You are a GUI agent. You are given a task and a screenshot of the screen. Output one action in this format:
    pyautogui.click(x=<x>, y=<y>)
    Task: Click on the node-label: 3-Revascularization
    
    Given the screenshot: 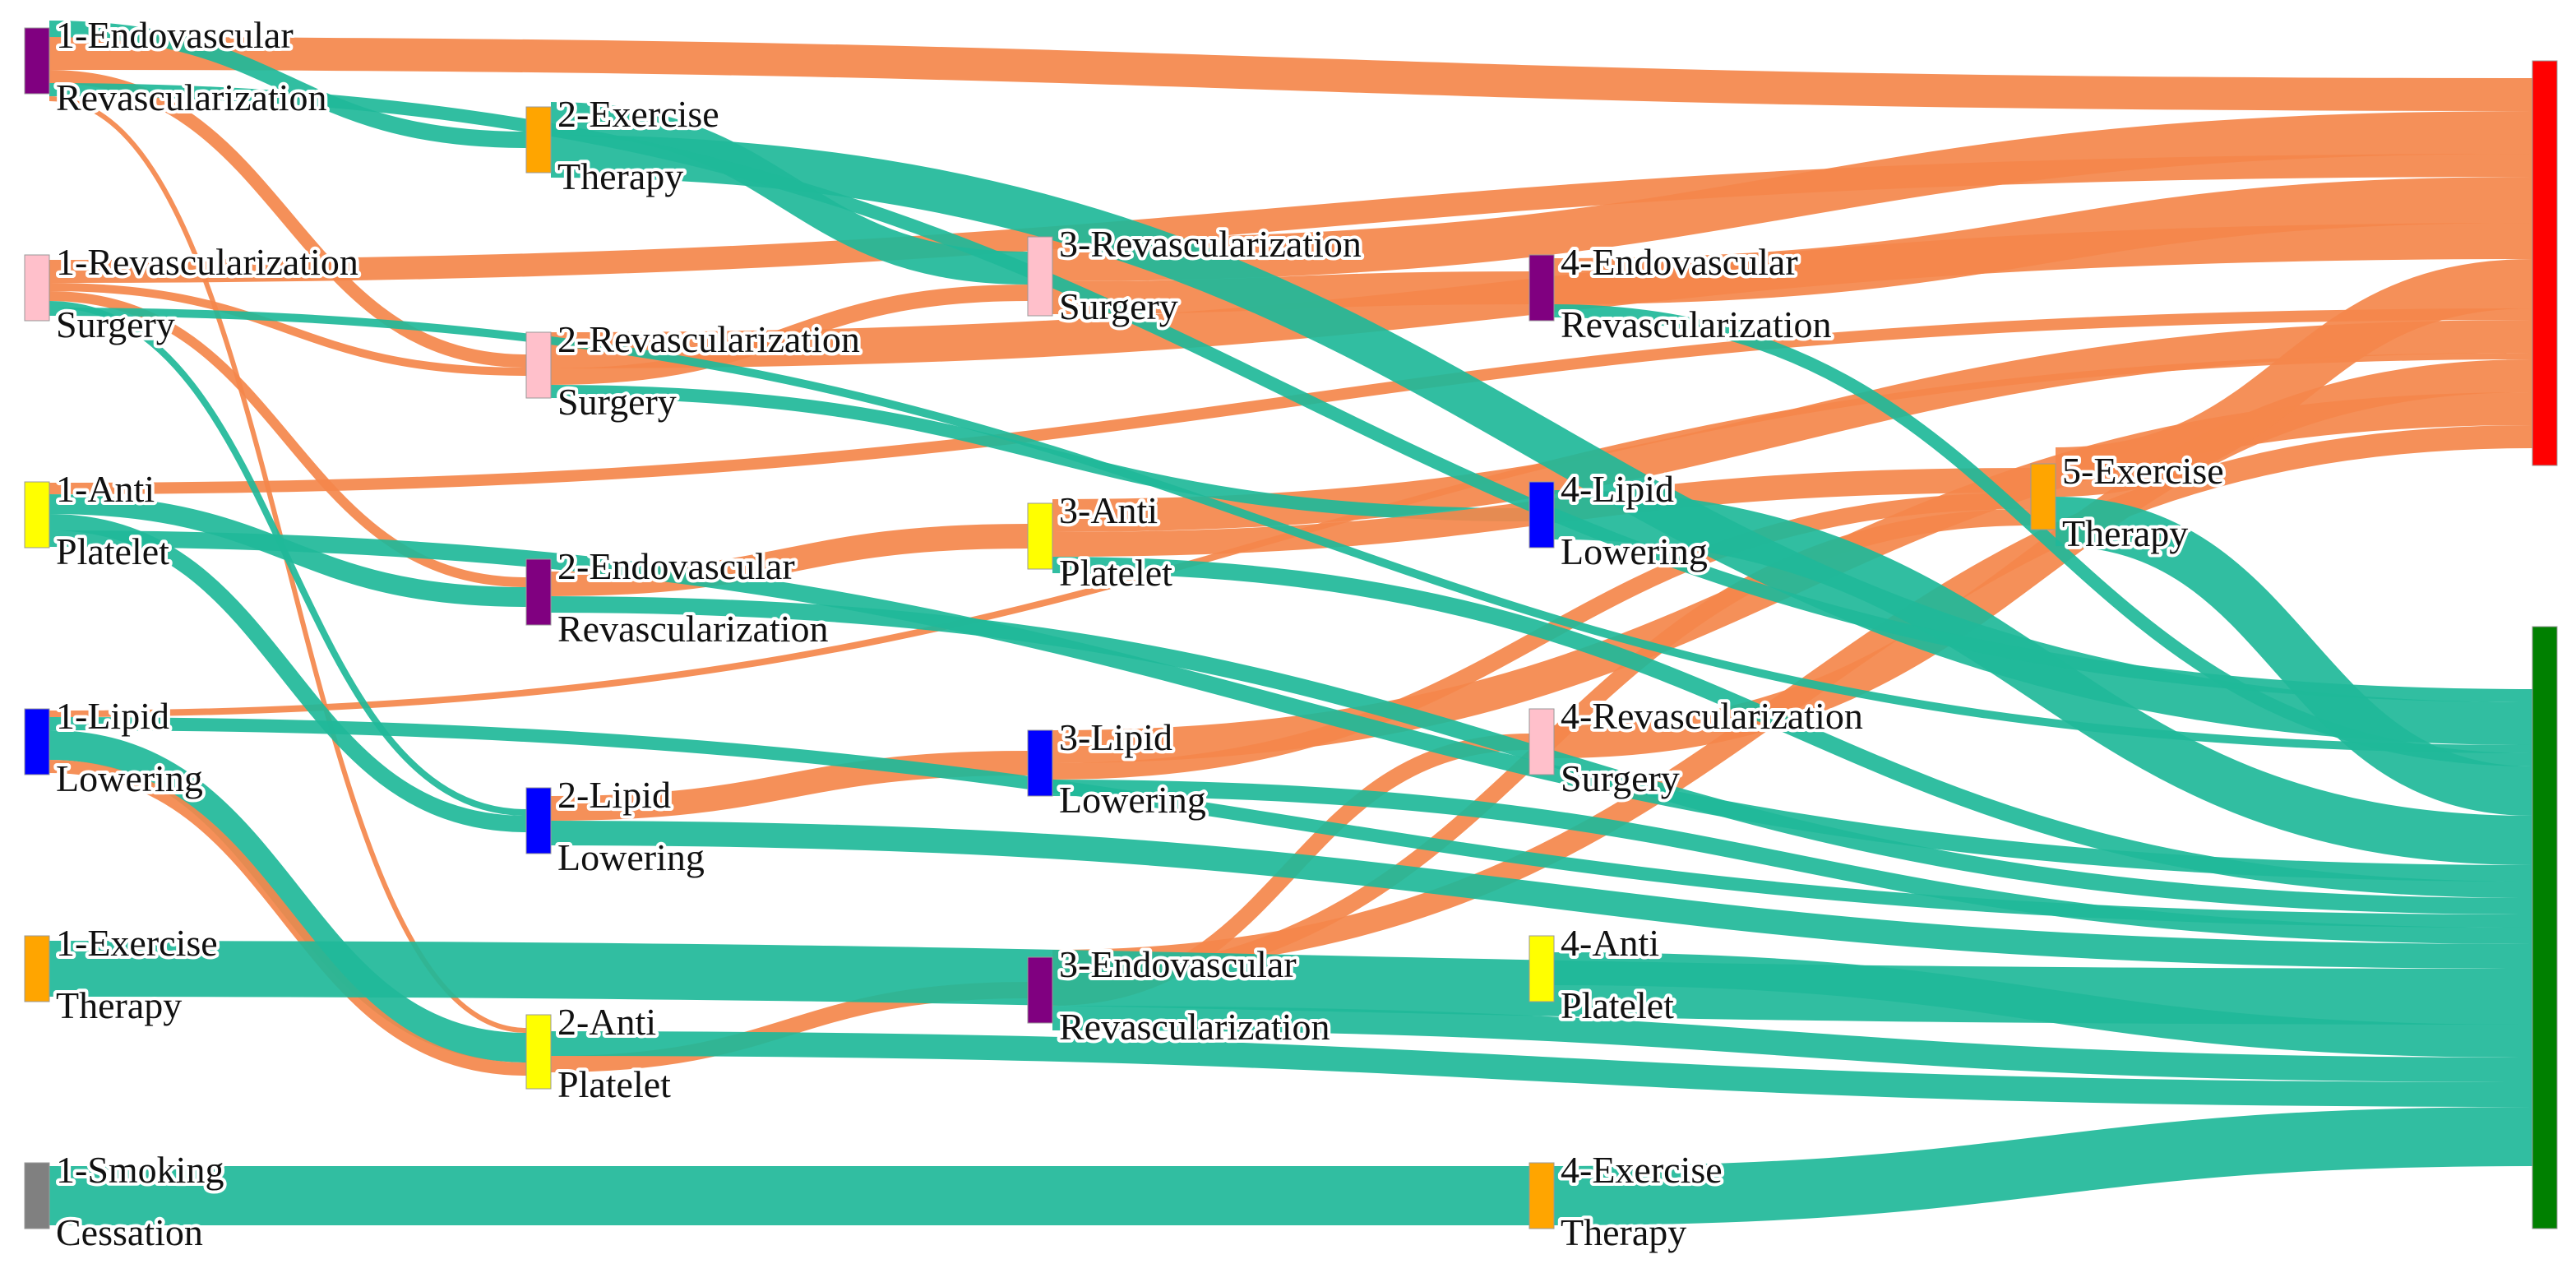 What is the action you would take?
    pyautogui.click(x=1210, y=244)
    